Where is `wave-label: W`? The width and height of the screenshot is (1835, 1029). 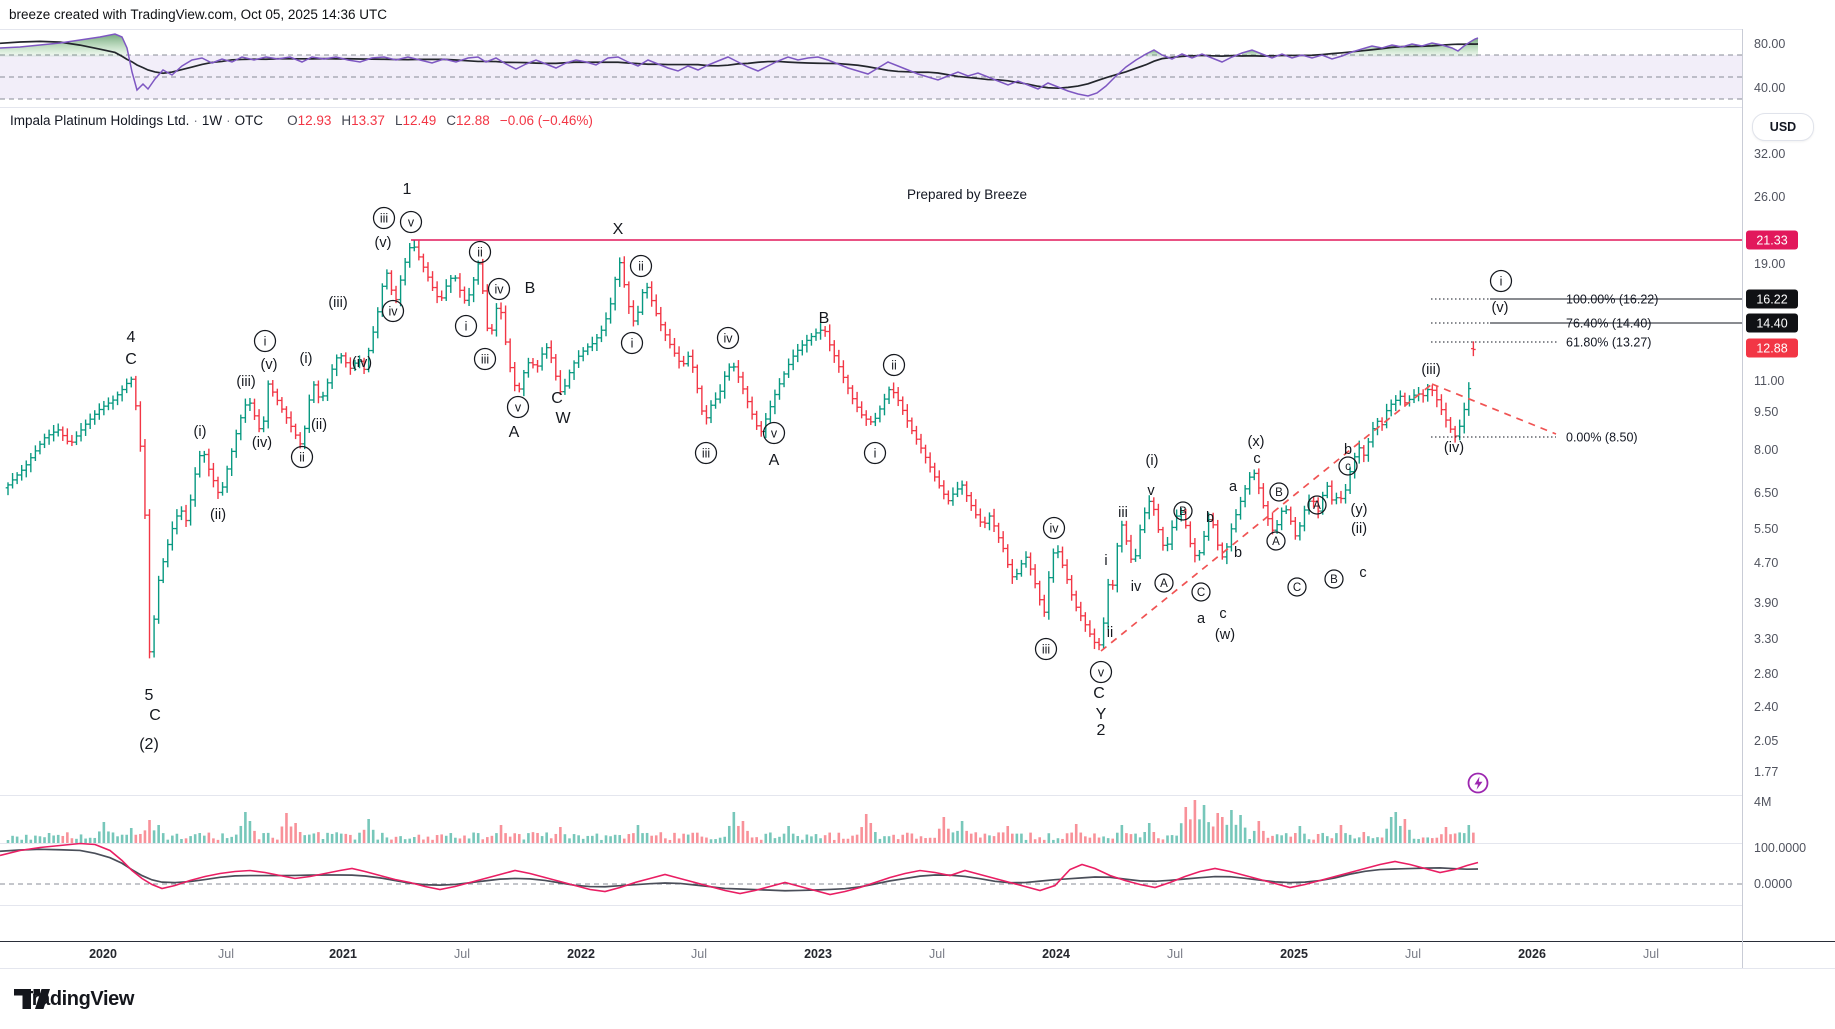 wave-label: W is located at coordinates (563, 418).